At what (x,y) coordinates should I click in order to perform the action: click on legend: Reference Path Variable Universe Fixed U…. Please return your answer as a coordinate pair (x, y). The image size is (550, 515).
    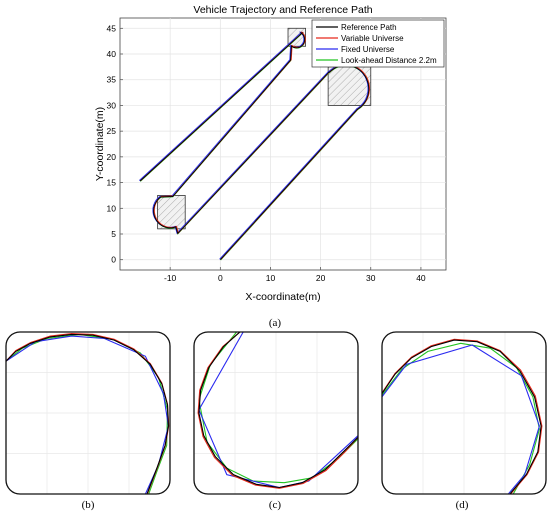
    Looking at the image, I should click on (378, 43).